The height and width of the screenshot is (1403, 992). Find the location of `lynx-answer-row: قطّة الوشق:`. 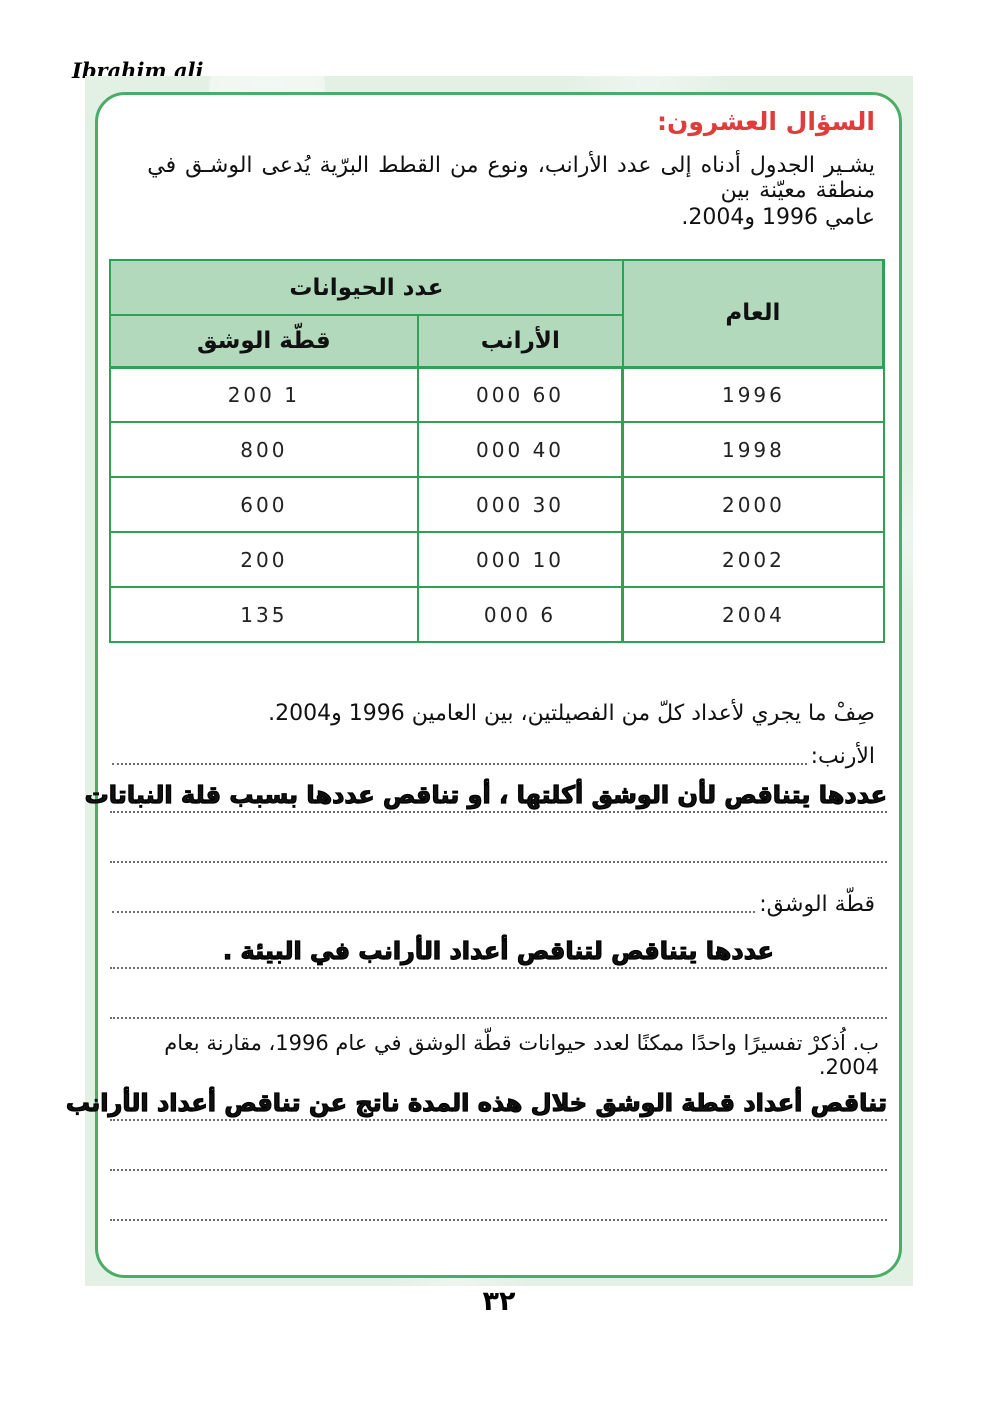

lynx-answer-row: قطّة الوشق: is located at coordinates (493, 901).